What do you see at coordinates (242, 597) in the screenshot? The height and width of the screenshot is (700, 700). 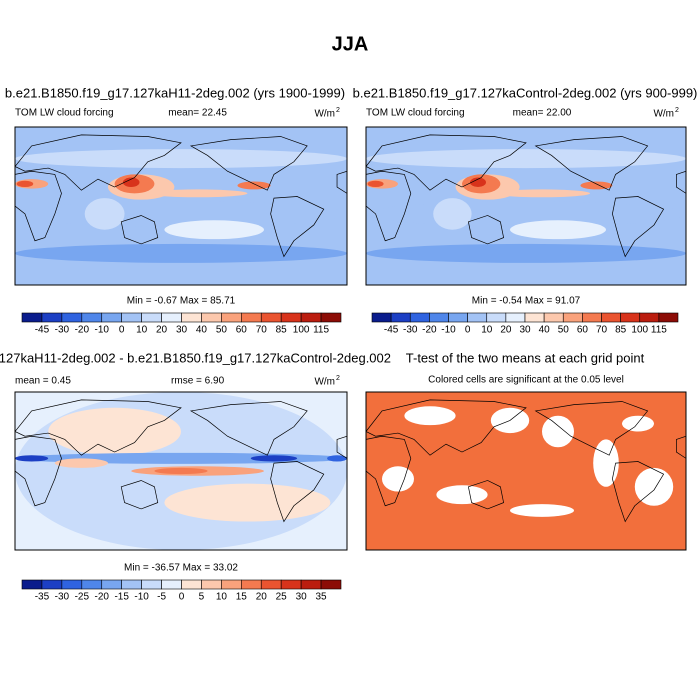 I see `colorbar-label: 15` at bounding box center [242, 597].